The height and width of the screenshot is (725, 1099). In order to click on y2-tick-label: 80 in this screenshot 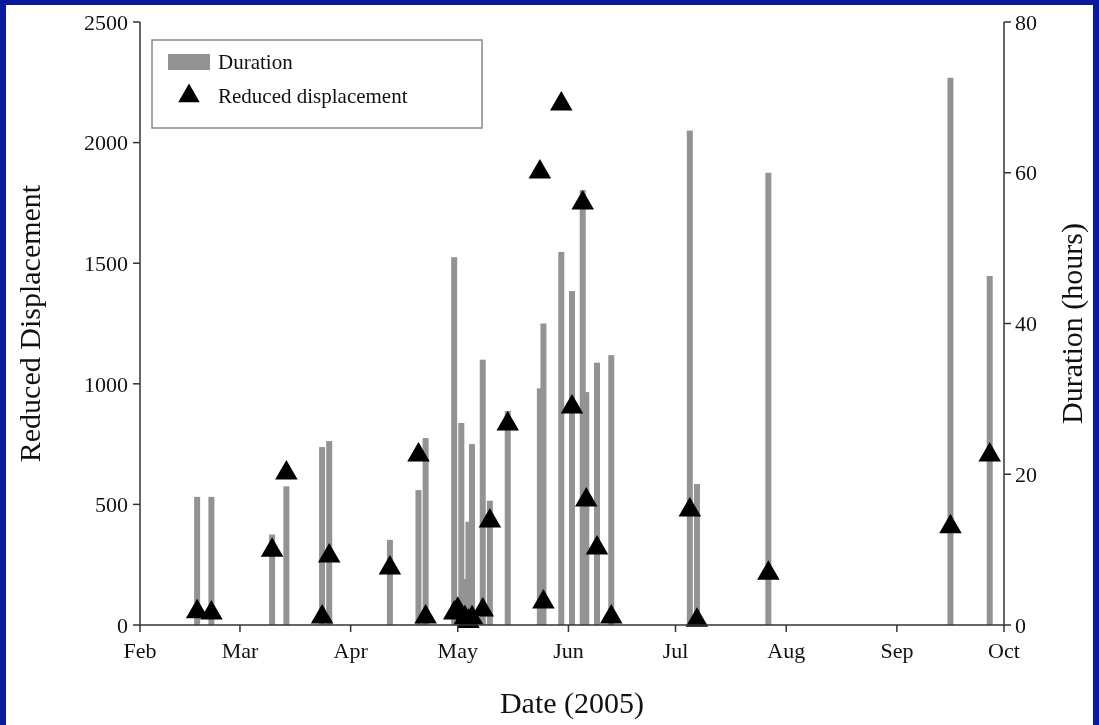, I will do `click(1026, 22)`.